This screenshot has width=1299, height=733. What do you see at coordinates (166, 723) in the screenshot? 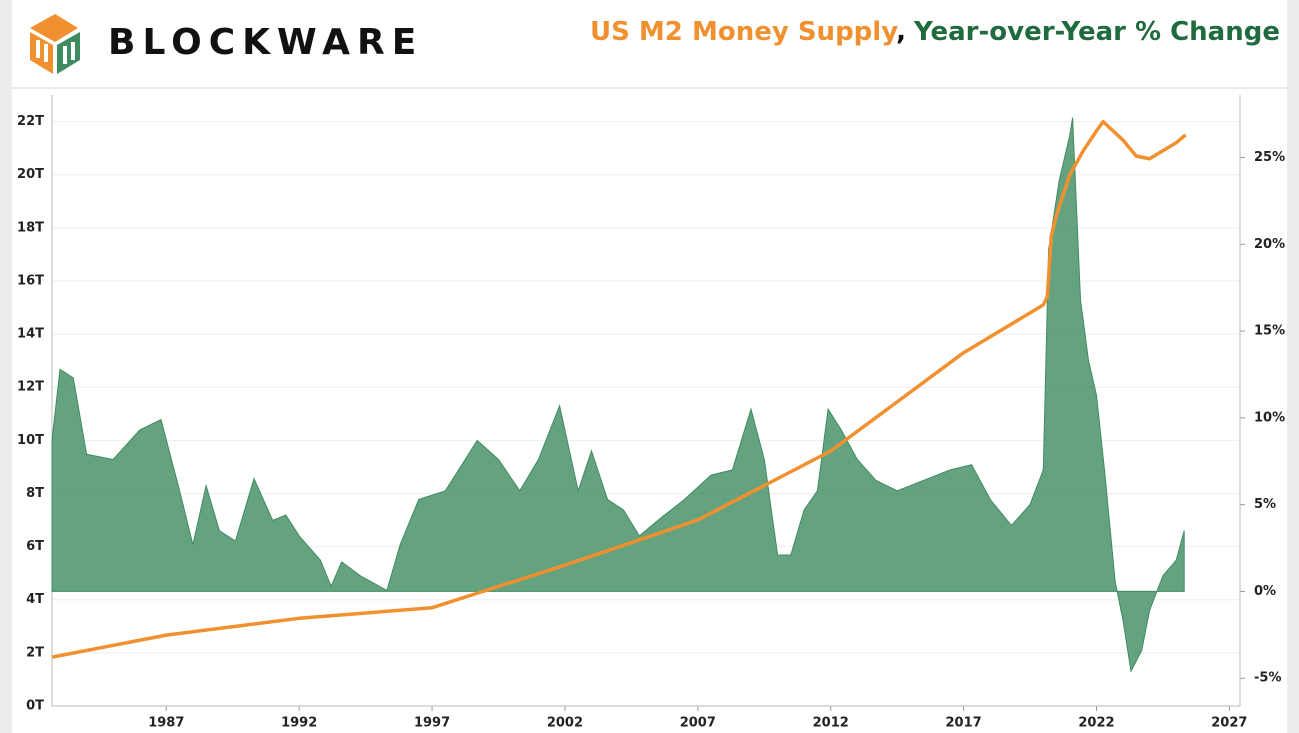
I see `x-tick-label: 1987` at bounding box center [166, 723].